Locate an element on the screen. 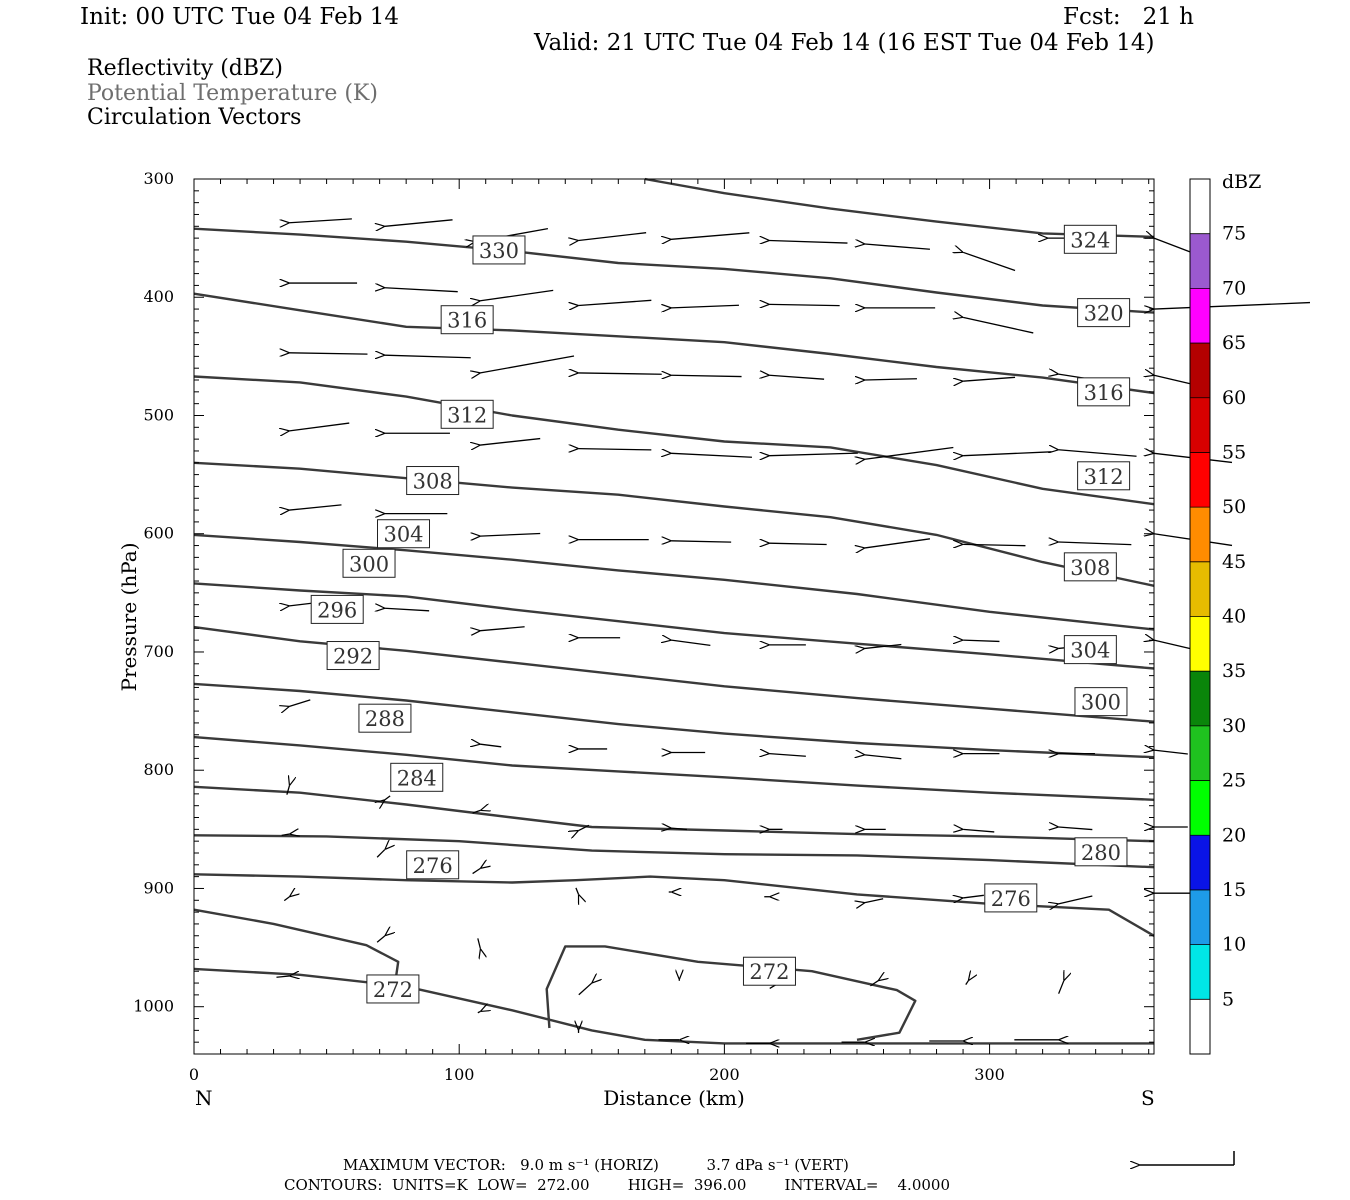 The width and height of the screenshot is (1350, 1200). x-tick-label: 300 is located at coordinates (989, 1074).